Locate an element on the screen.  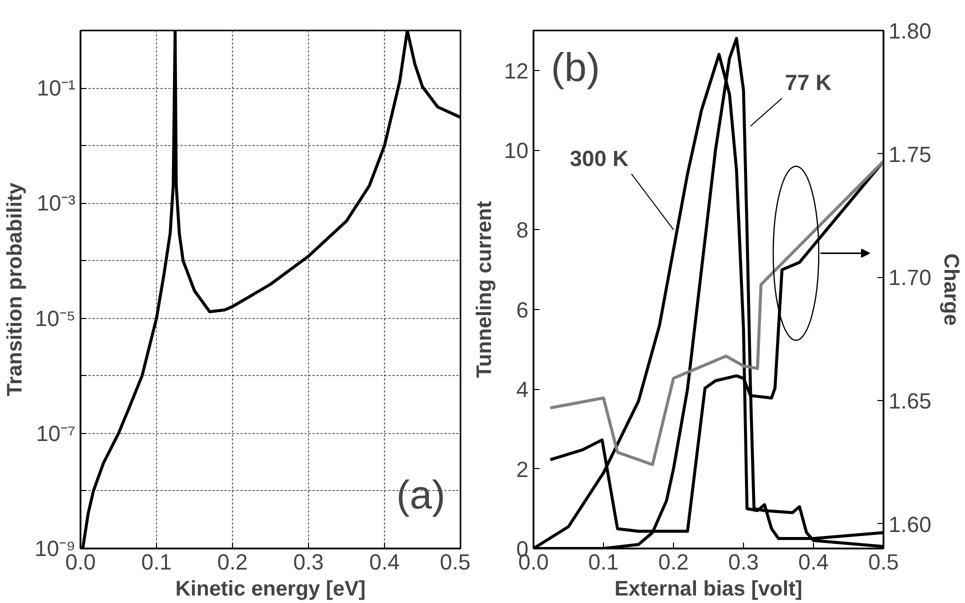
y-tick-label: 4 is located at coordinates (522, 389).